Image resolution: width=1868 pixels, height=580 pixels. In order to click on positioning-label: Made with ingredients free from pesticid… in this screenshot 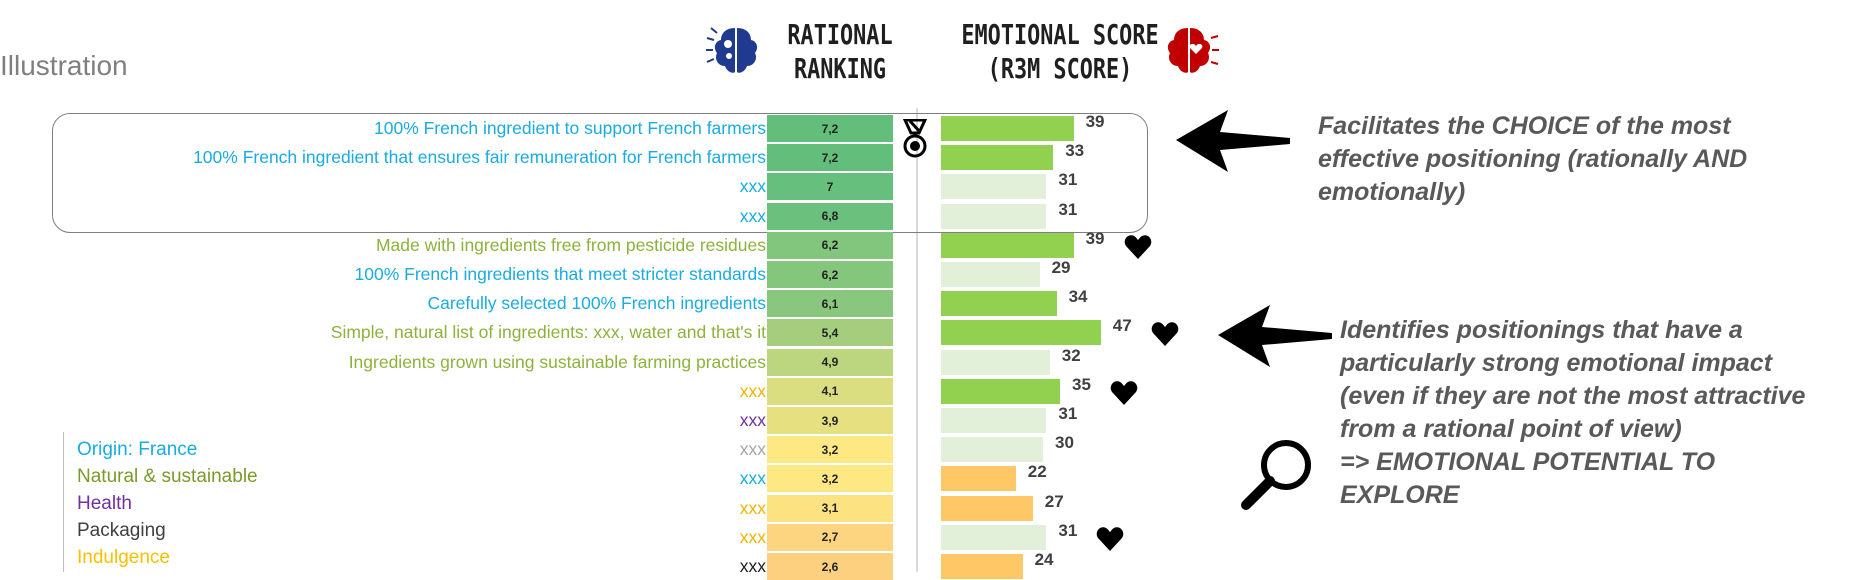, I will do `click(570, 244)`.